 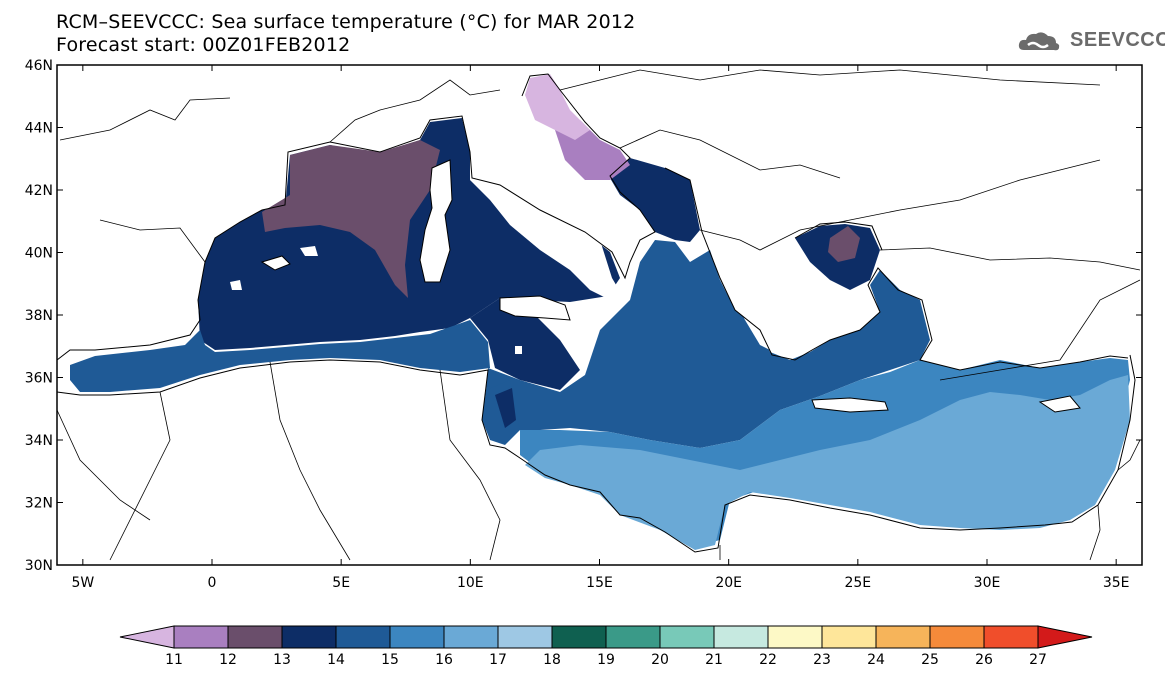 I want to click on crete-land, so click(x=850, y=405).